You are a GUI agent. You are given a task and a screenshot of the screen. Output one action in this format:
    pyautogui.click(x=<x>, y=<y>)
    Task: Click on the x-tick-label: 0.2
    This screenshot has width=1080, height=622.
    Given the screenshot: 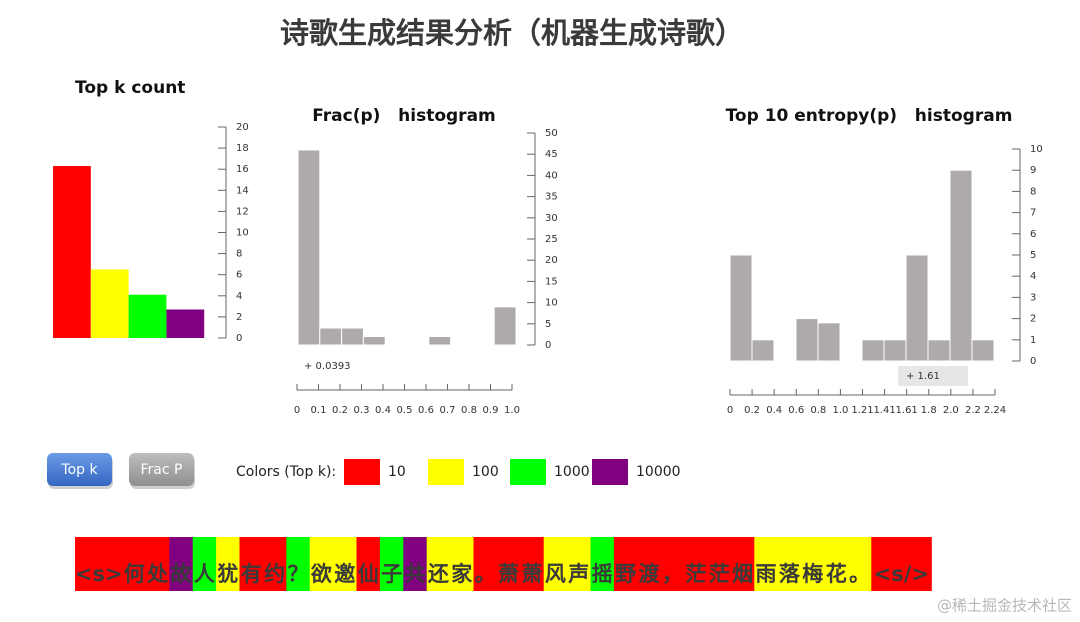 What is the action you would take?
    pyautogui.click(x=752, y=410)
    